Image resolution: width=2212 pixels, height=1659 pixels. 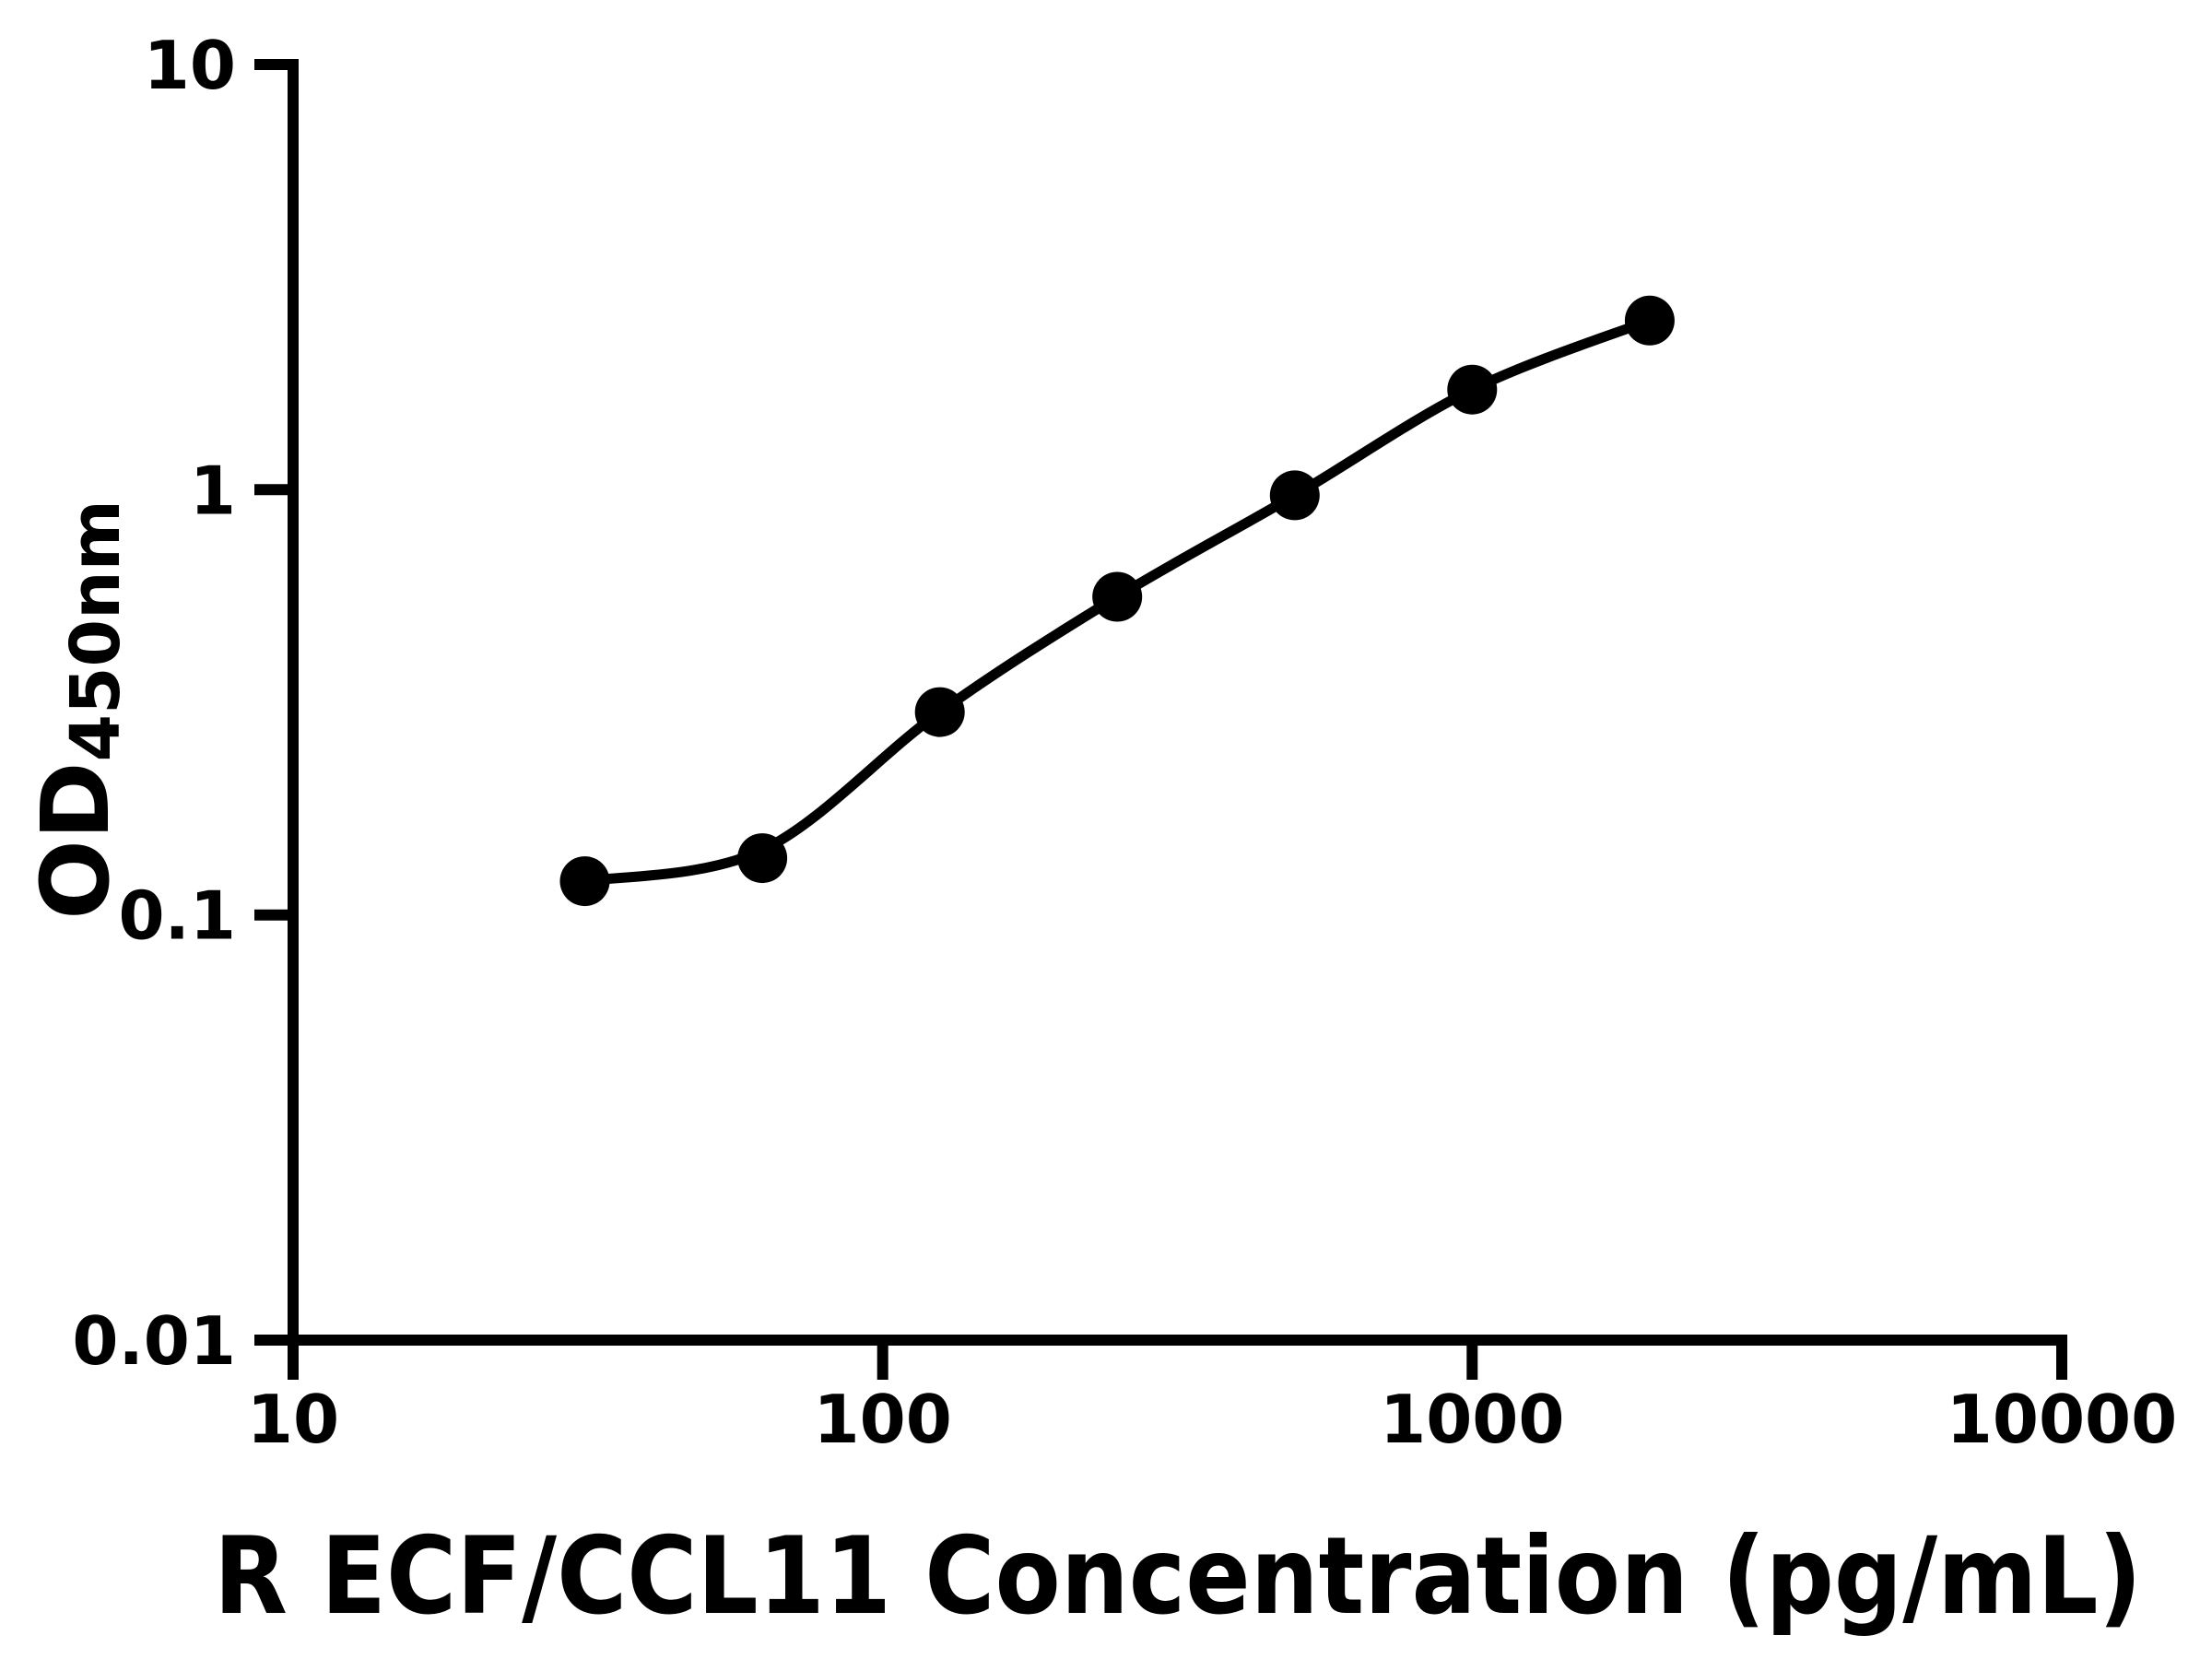 What do you see at coordinates (2062, 1419) in the screenshot?
I see `x-tick-label: 10000` at bounding box center [2062, 1419].